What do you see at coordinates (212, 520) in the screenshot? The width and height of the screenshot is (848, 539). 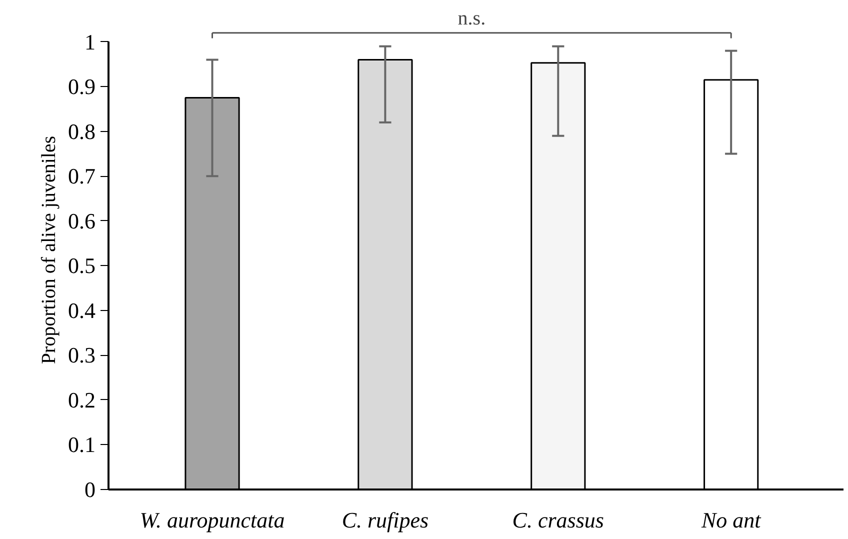 I see `x-tick-label: W. auropunctata` at bounding box center [212, 520].